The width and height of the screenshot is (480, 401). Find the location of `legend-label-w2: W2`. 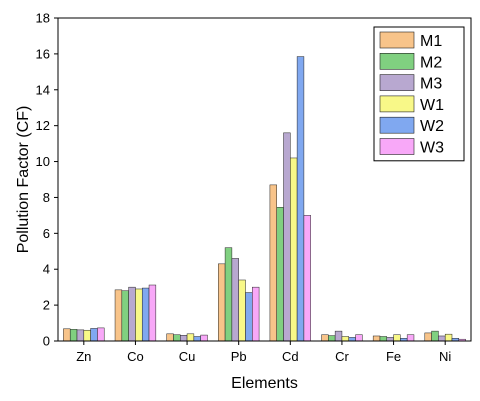

legend-label-w2: W2 is located at coordinates (432, 126).